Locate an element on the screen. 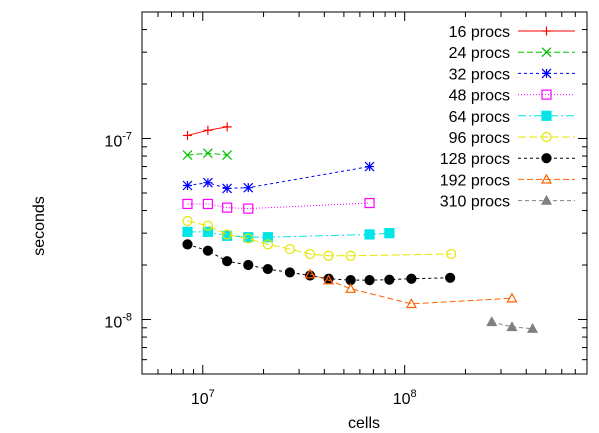  legend-entry: 16 procs is located at coordinates (512, 32).